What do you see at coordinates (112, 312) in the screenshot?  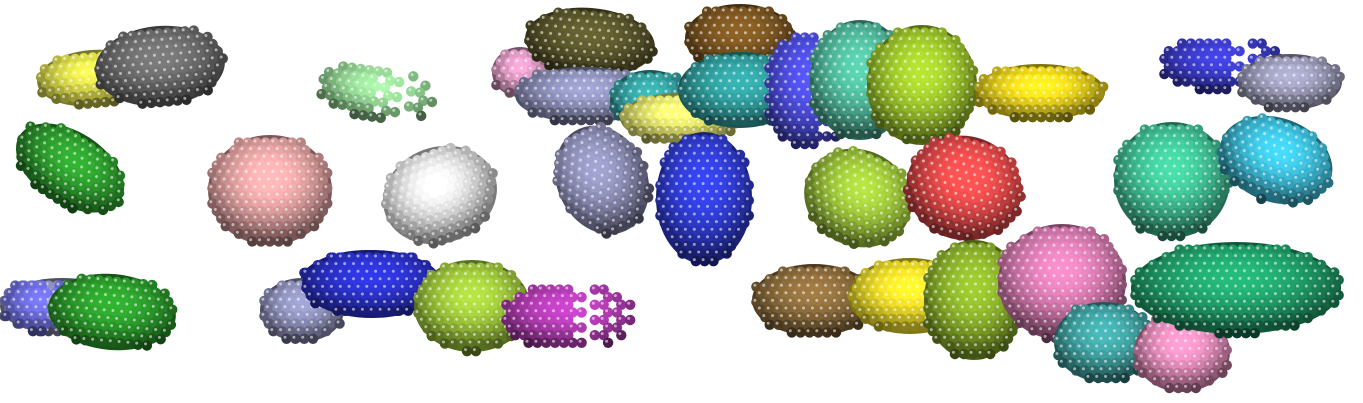 I see `green-disc-bottom-cluster` at bounding box center [112, 312].